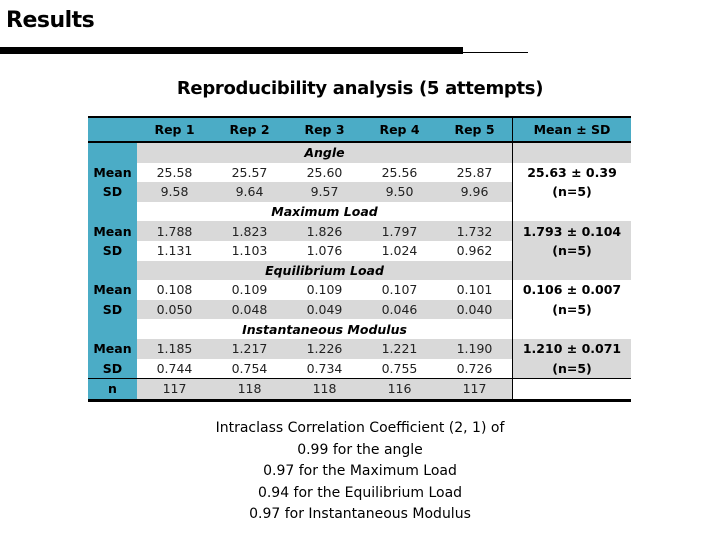  Describe the element at coordinates (324, 192) in the screenshot. I see `cell: 9.57` at that location.